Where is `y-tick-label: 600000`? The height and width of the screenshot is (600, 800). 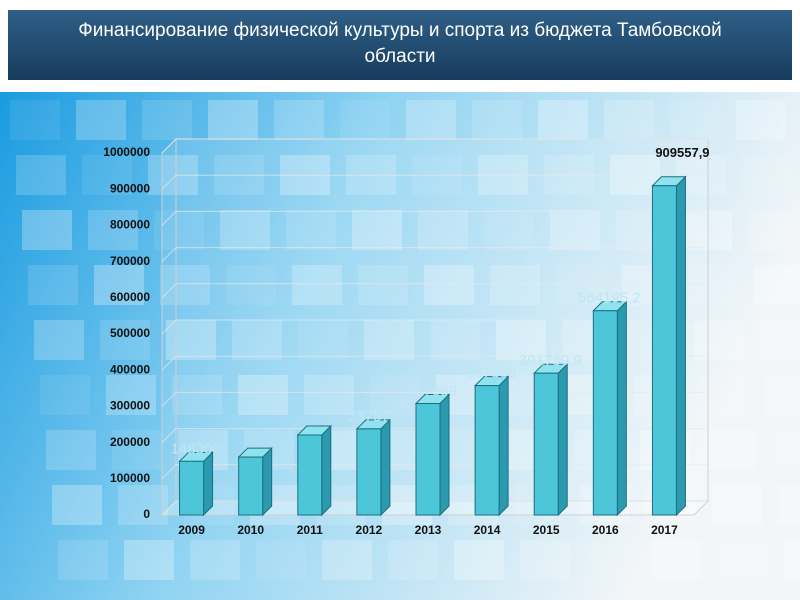
y-tick-label: 600000 is located at coordinates (130, 297).